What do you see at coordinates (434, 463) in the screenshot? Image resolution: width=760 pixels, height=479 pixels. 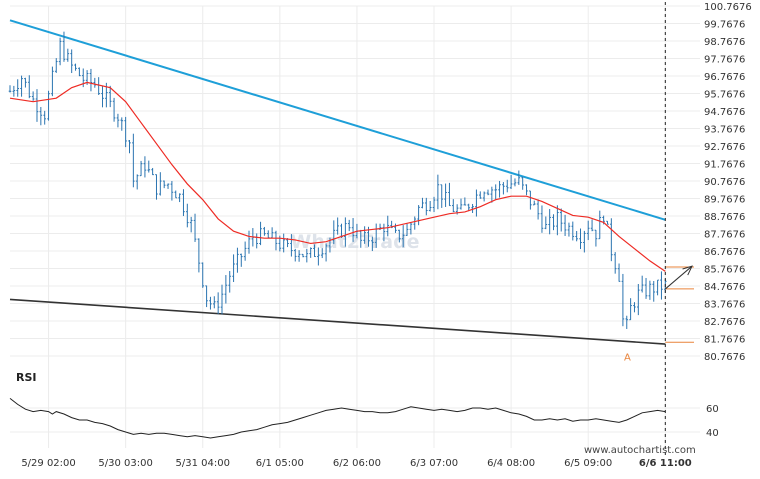 I see `x-tick-label: 6/3 07:00` at bounding box center [434, 463].